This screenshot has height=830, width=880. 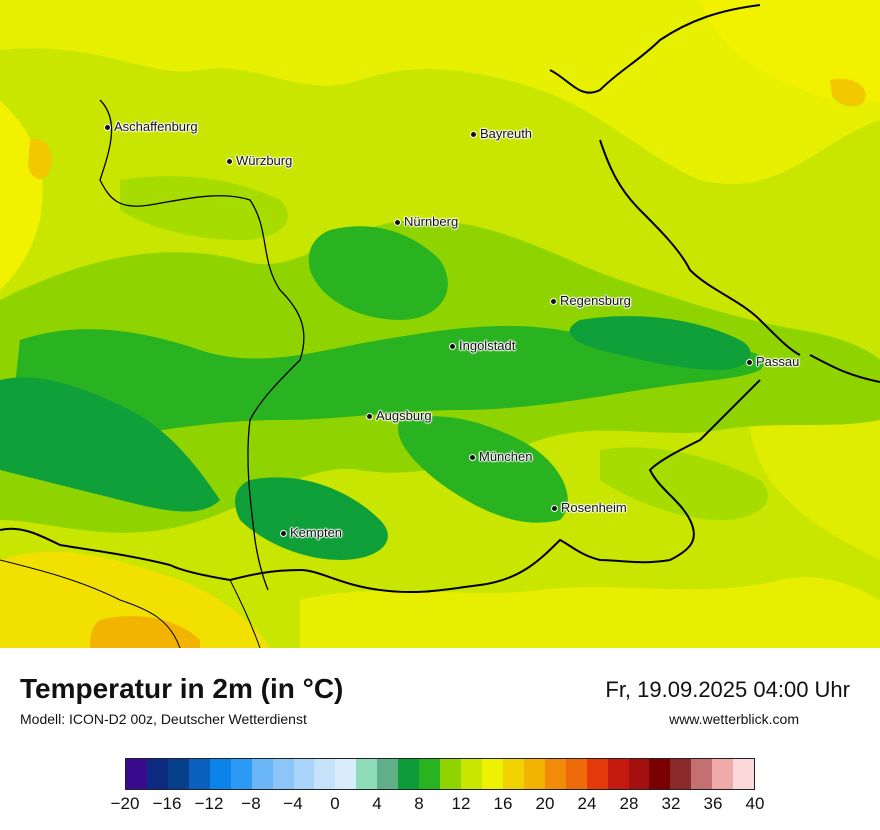 I want to click on light-green-southeast, so click(x=684, y=483).